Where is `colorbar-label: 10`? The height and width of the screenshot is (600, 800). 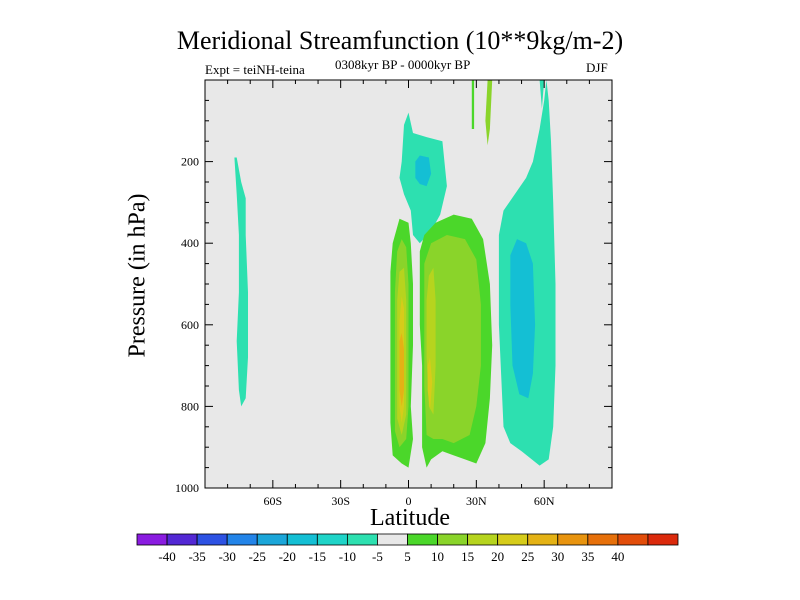 colorbar-label: 10 is located at coordinates (437, 556).